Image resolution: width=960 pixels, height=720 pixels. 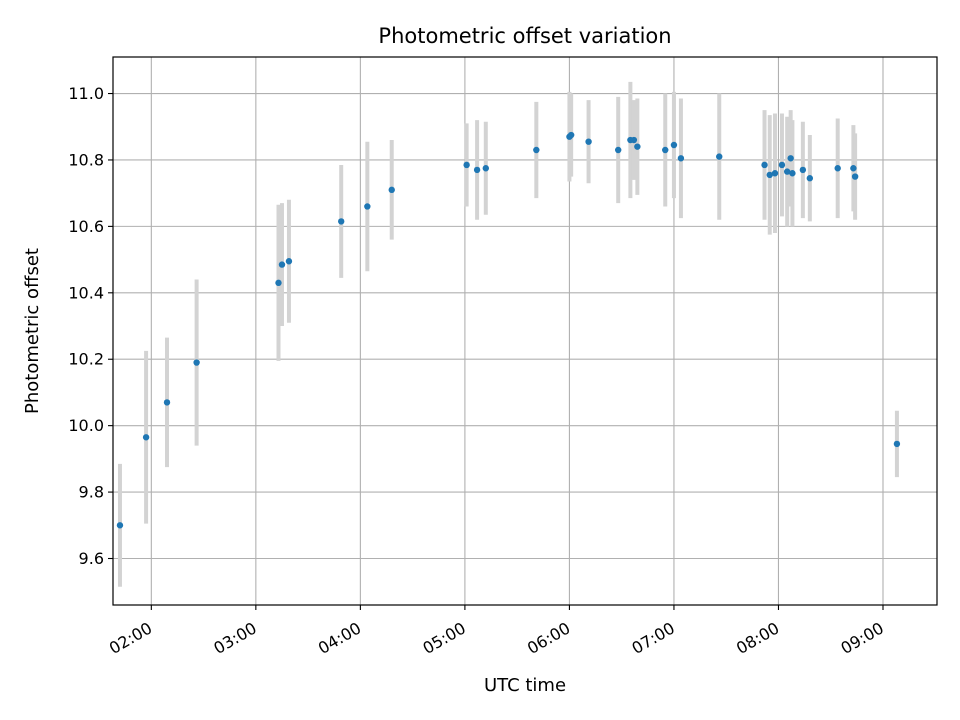 I want to click on y-tick-label: 10.4, so click(x=86, y=292).